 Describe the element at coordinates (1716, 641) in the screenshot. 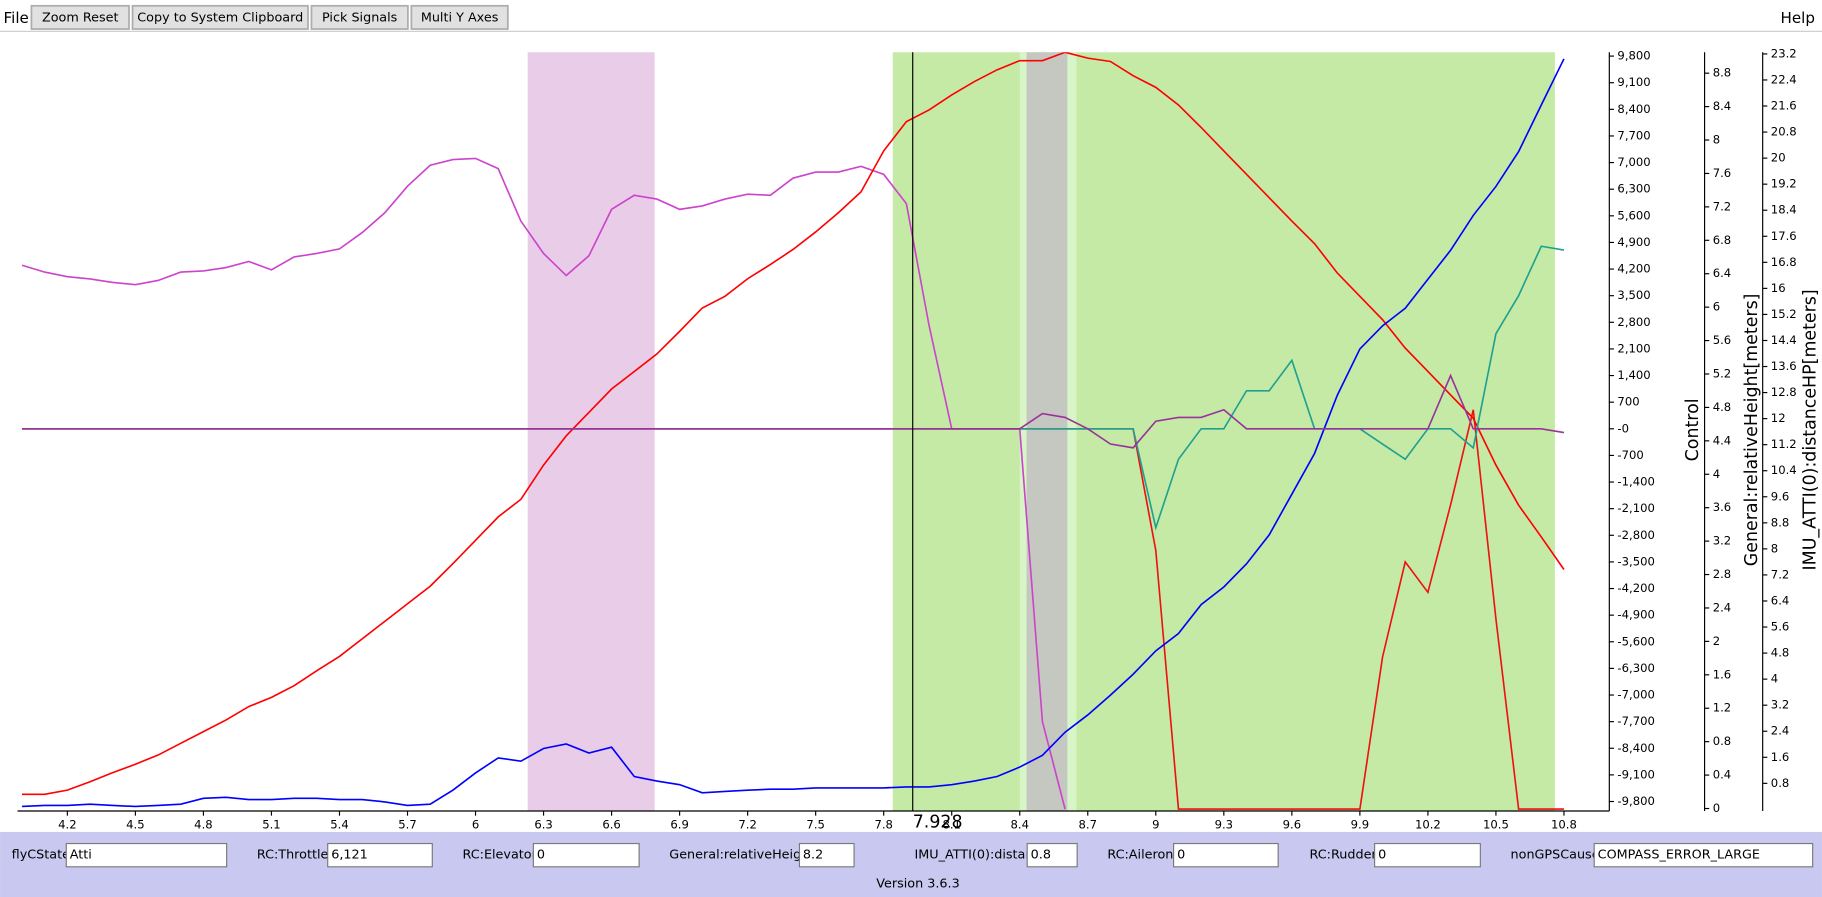

I see `y2-tick-label: 2` at that location.